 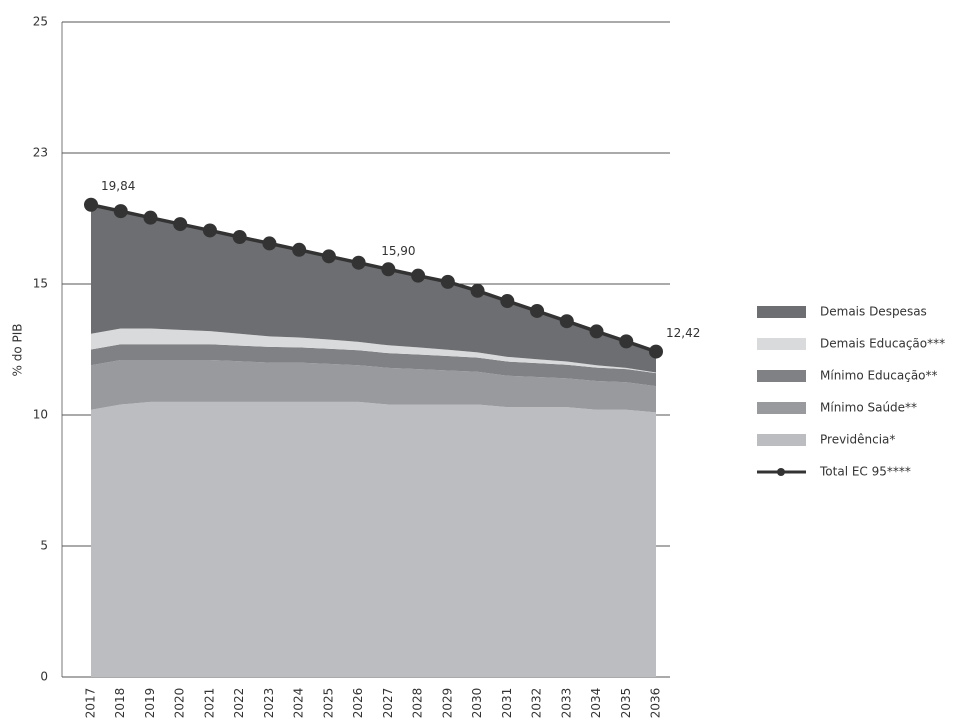 I want to click on data-label: 12,42, so click(x=683, y=333).